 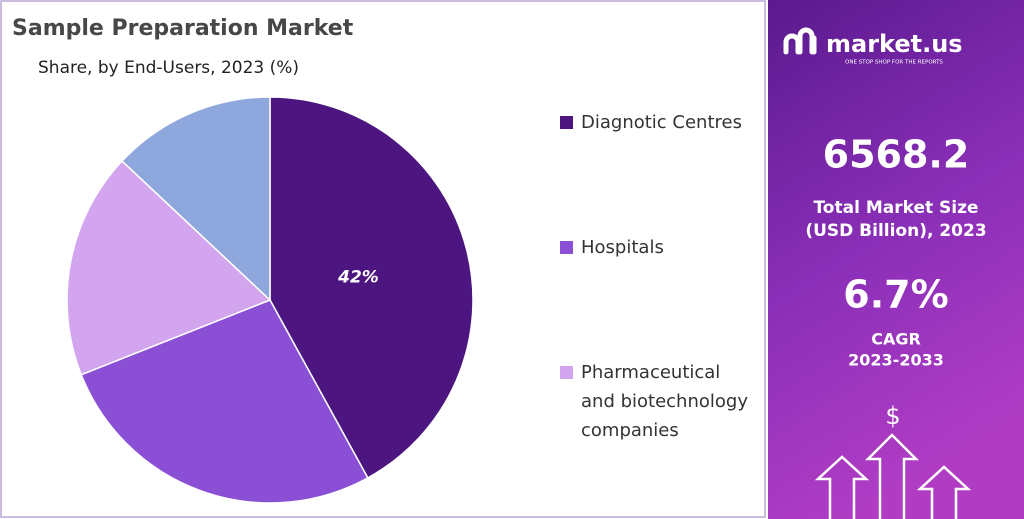 I want to click on chart-title: Sample Preparation Market, so click(x=183, y=28).